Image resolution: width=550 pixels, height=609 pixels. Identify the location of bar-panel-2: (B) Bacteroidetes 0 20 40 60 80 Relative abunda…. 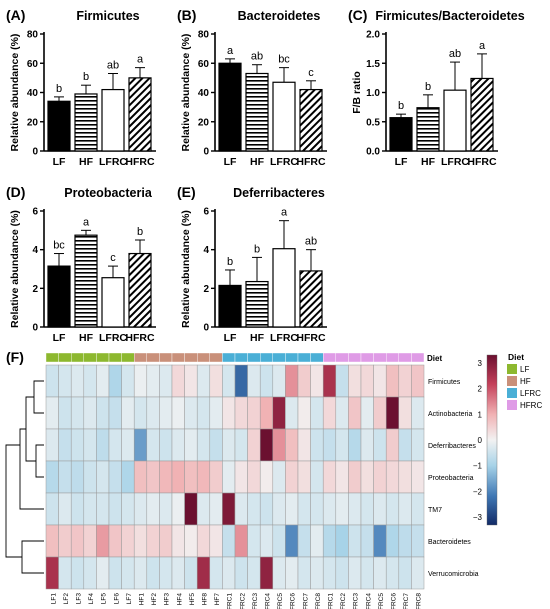
(252, 87).